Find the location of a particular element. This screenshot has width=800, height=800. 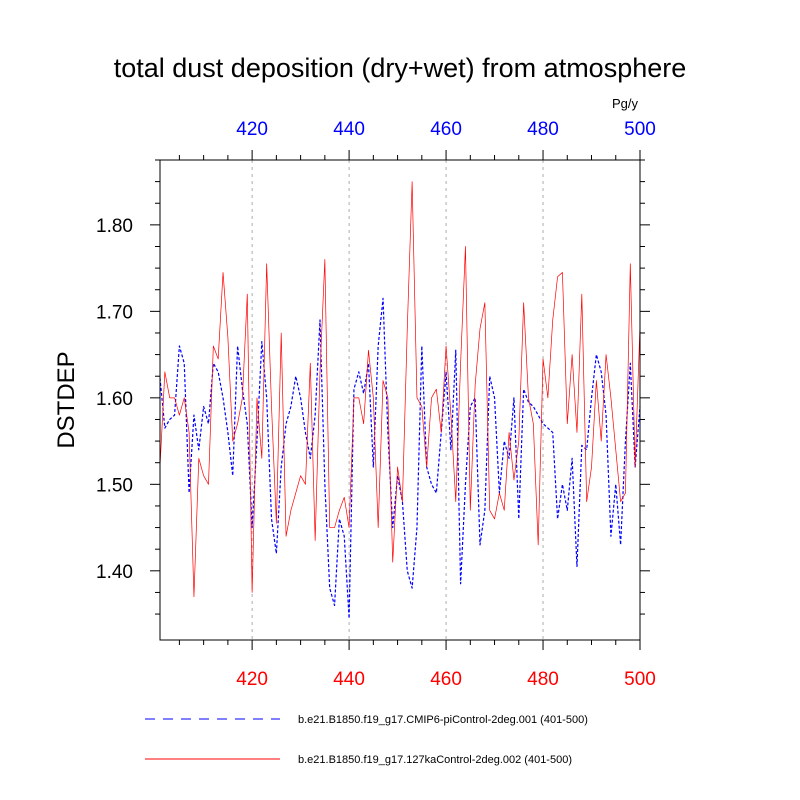

x-tick-label-top: 500 is located at coordinates (640, 129).